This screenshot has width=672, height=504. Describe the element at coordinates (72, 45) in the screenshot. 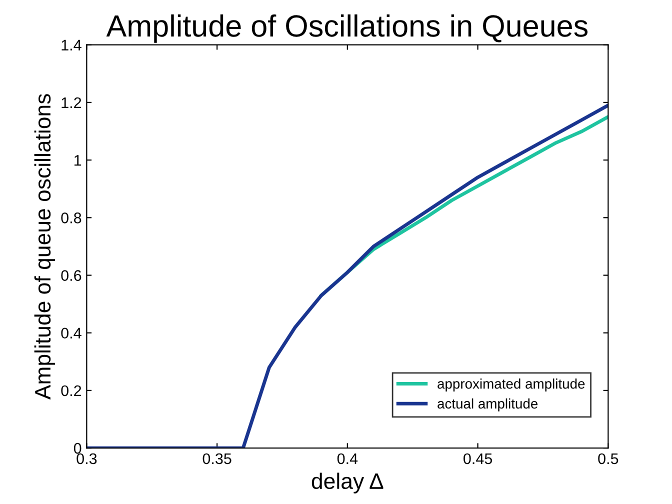

I see `y-tick-label: 1.4` at that location.